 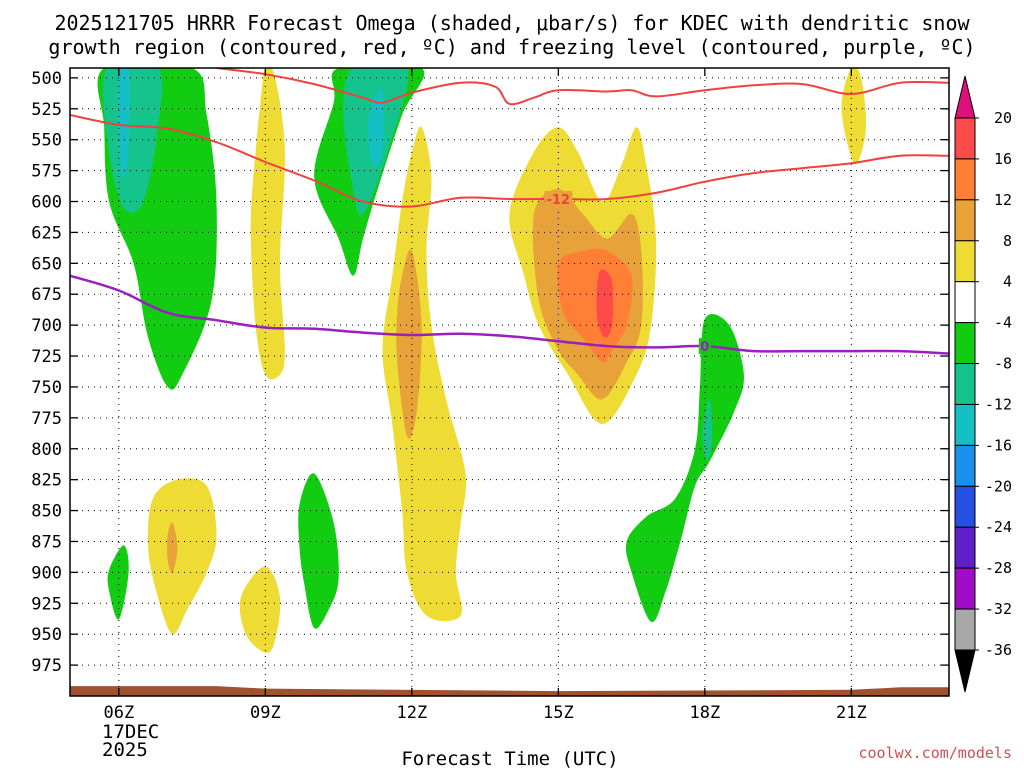 What do you see at coordinates (46, 79) in the screenshot?
I see `y-tick-label-500: 500` at bounding box center [46, 79].